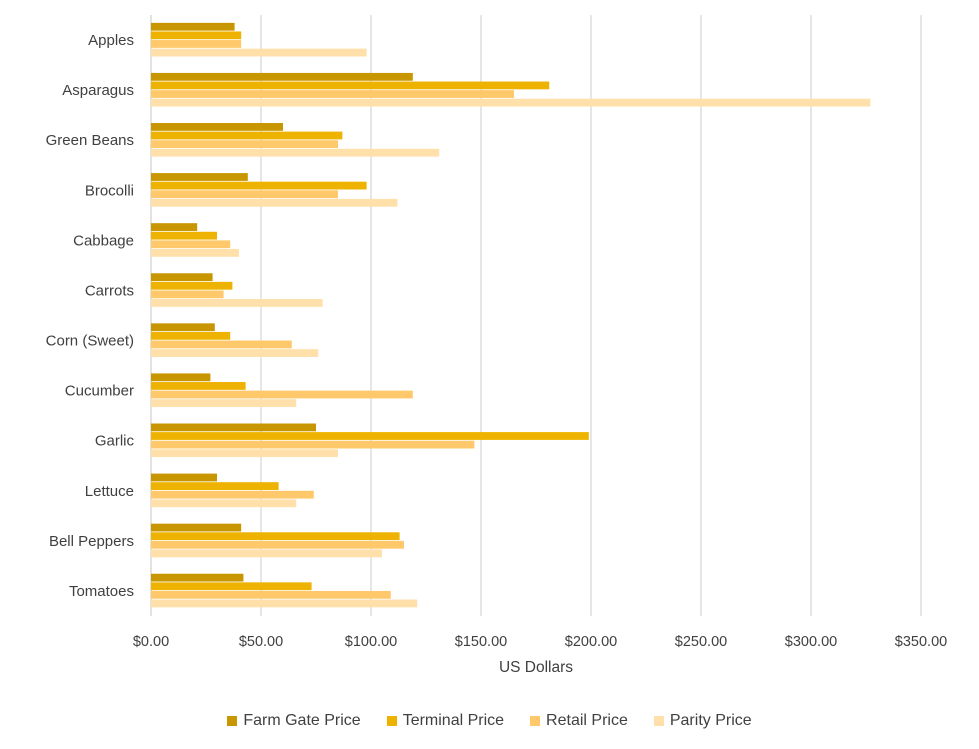  Describe the element at coordinates (101, 591) in the screenshot. I see `category-label: Tomatoes` at that location.